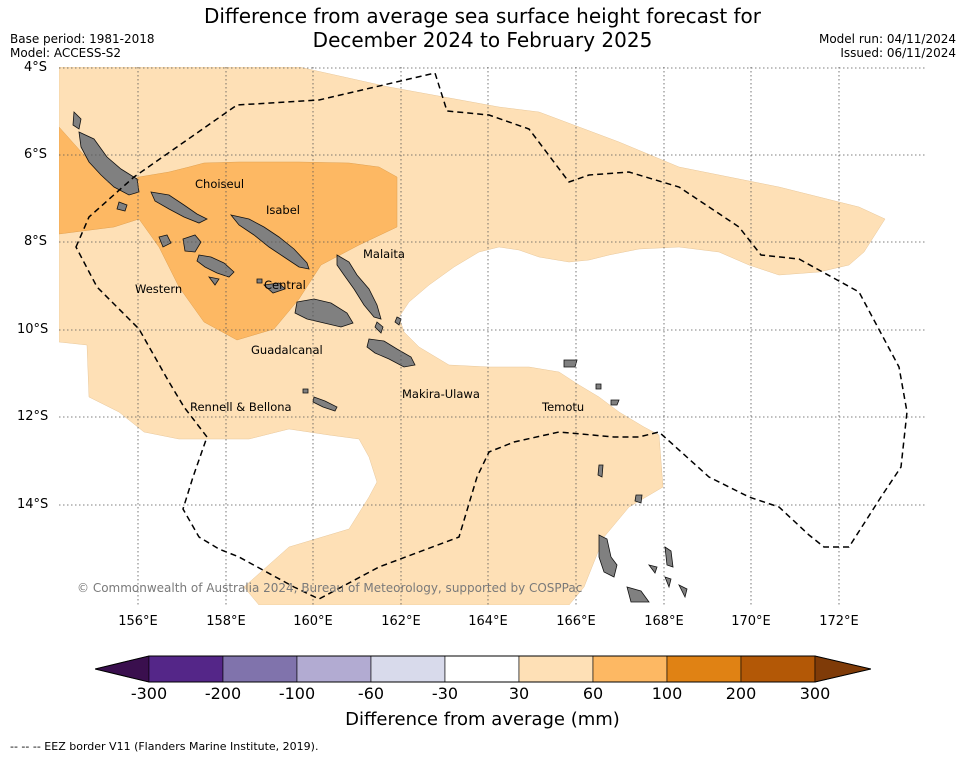 Image resolution: width=965 pixels, height=758 pixels. What do you see at coordinates (36, 67) in the screenshot?
I see `lat-label-4s: 4°S` at bounding box center [36, 67].